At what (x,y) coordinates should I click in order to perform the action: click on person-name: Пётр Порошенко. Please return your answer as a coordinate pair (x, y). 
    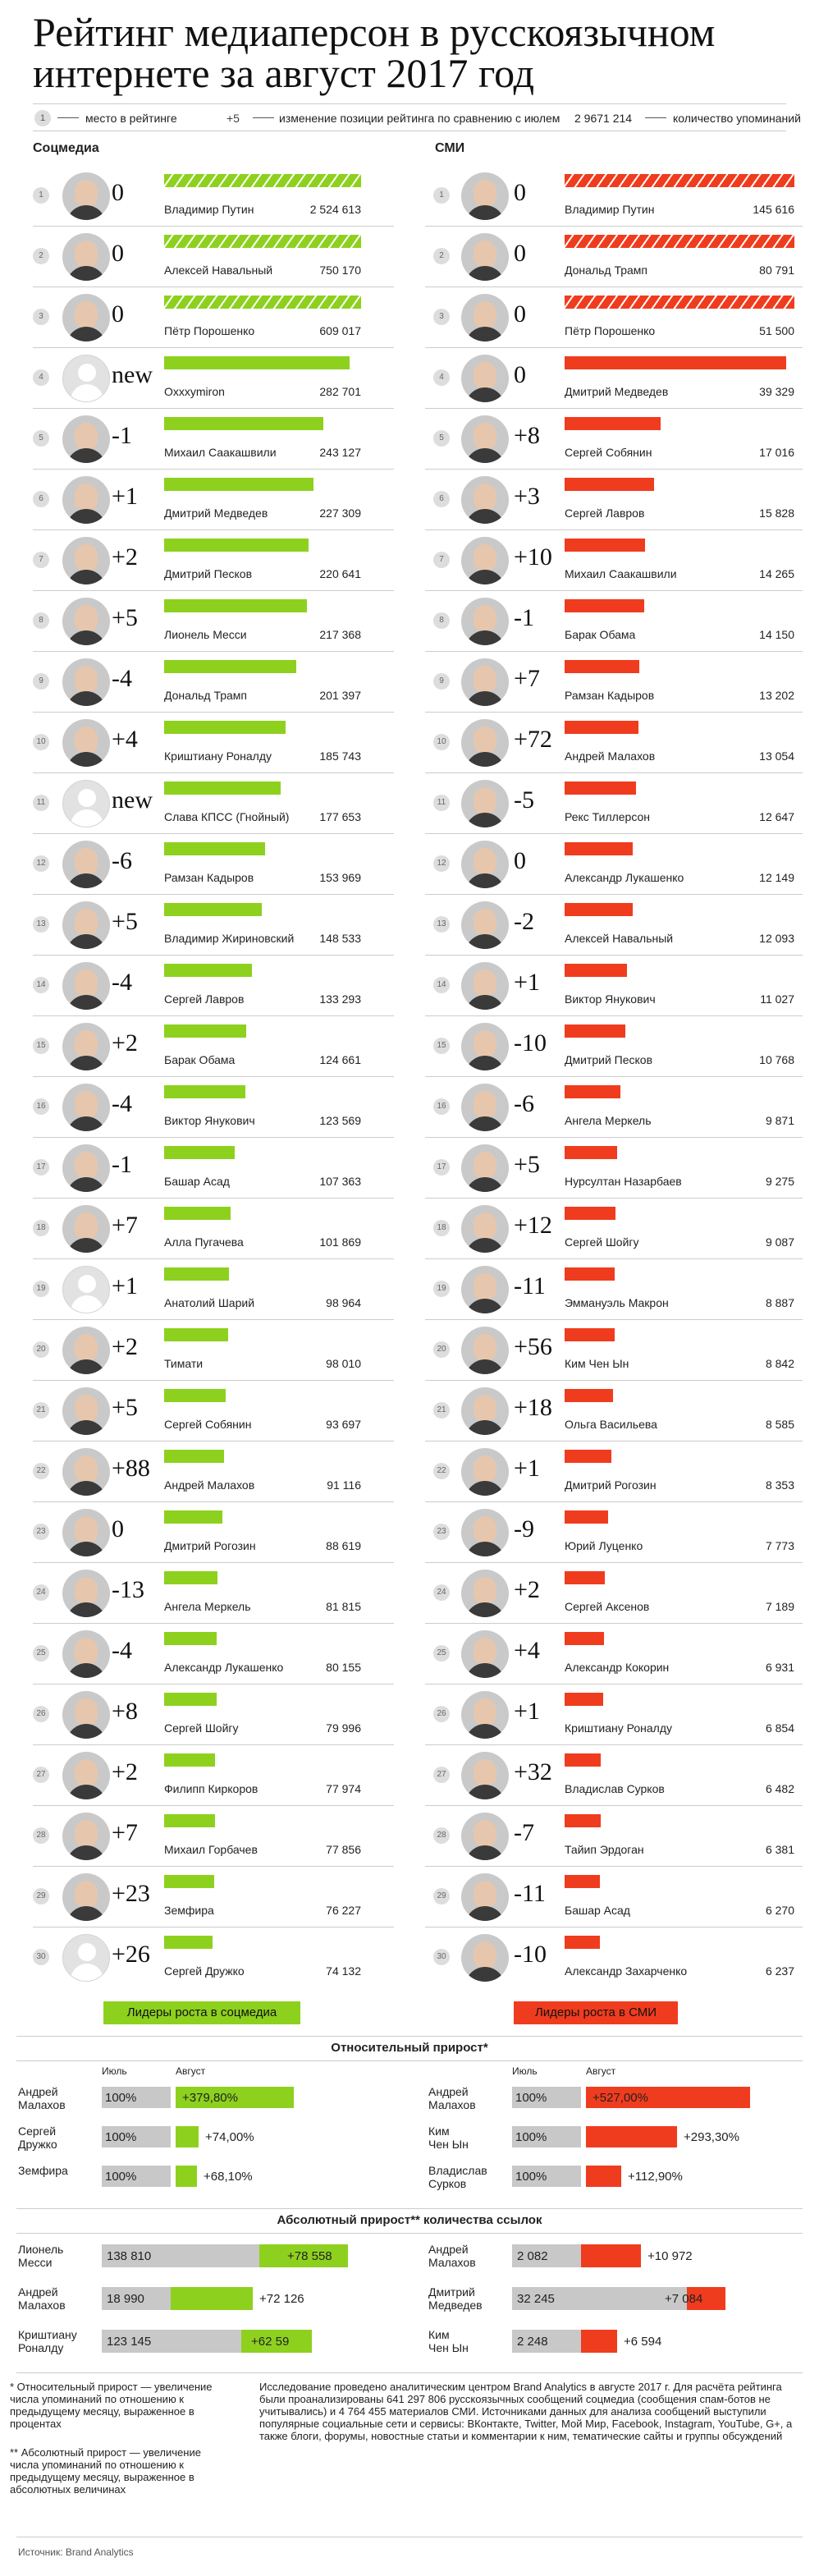
    Looking at the image, I should click on (209, 330).